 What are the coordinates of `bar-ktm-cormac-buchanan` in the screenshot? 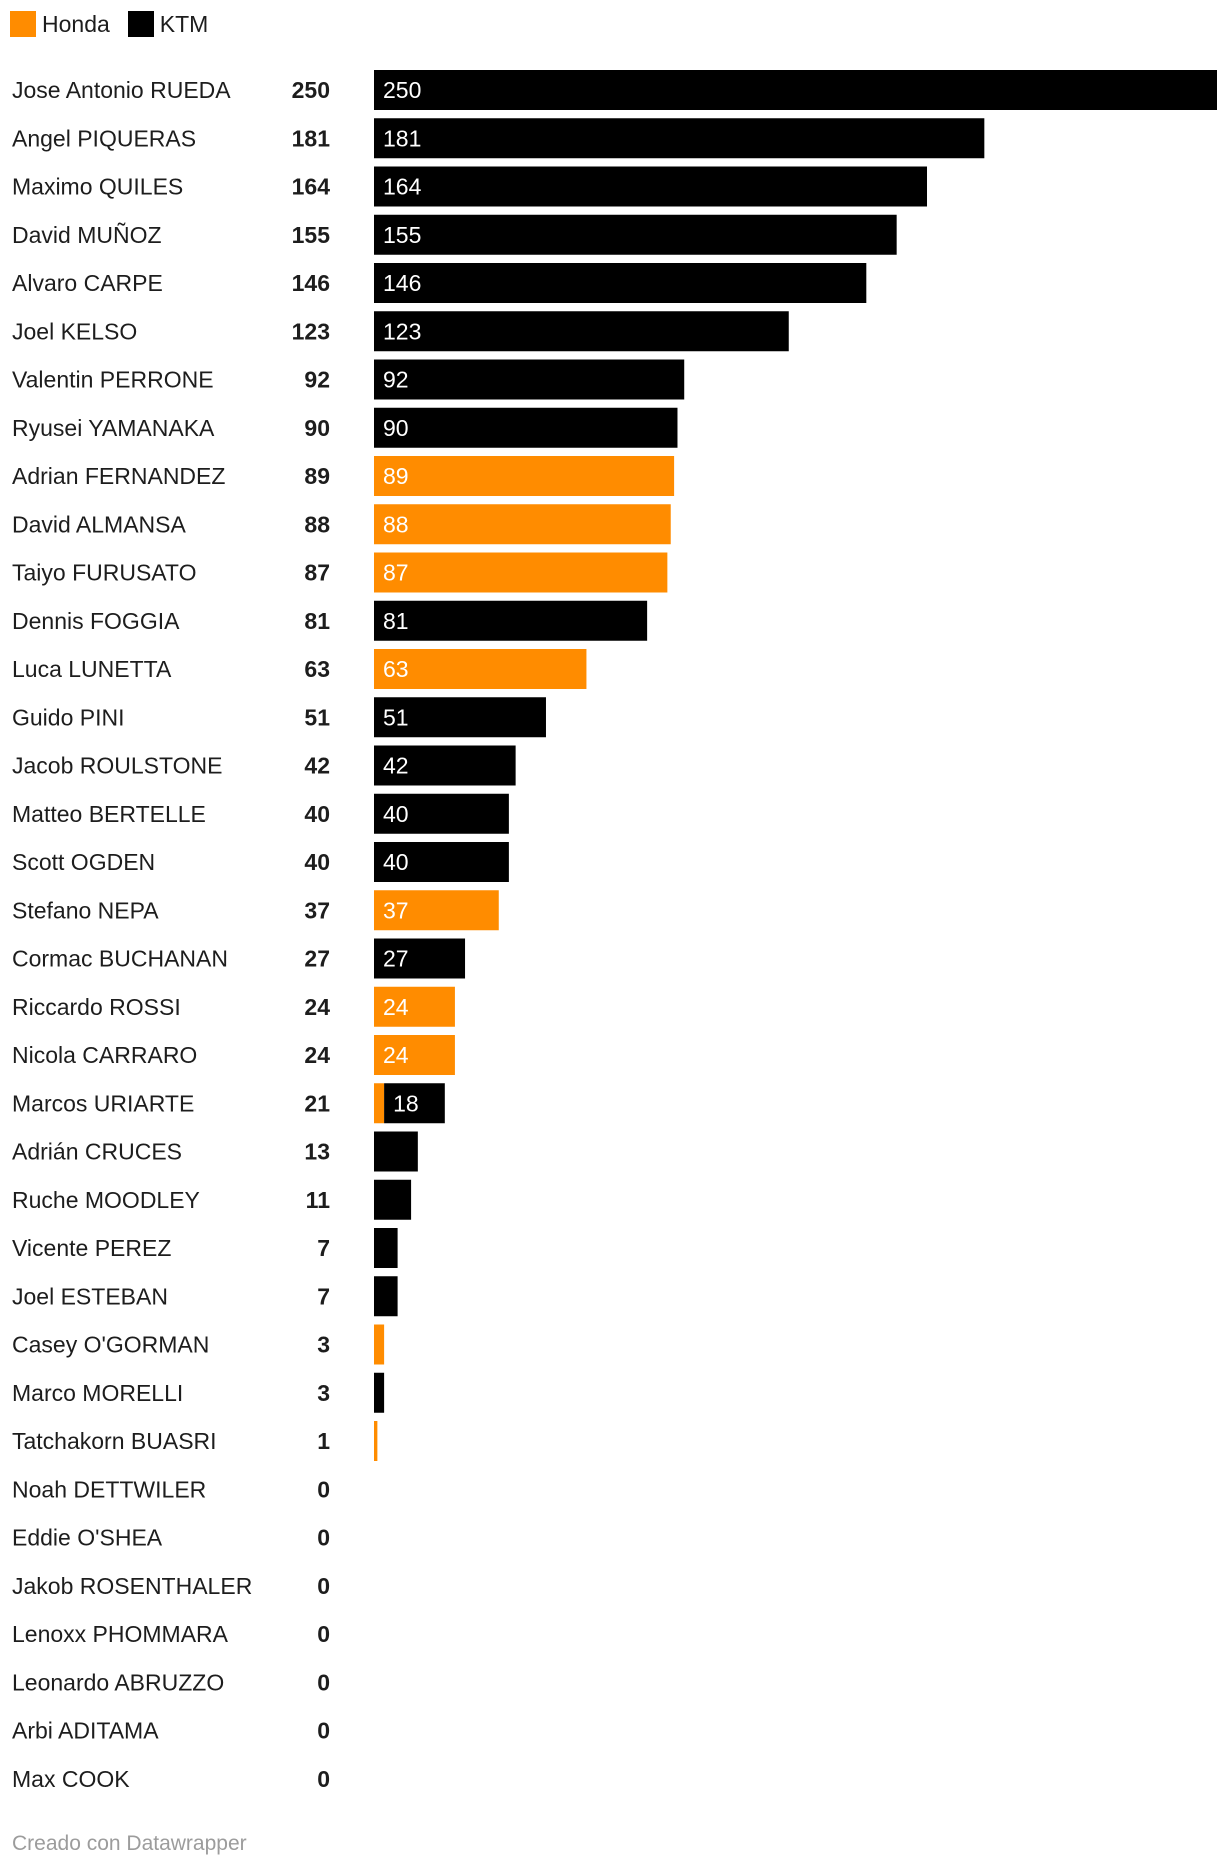 It's located at (420, 958).